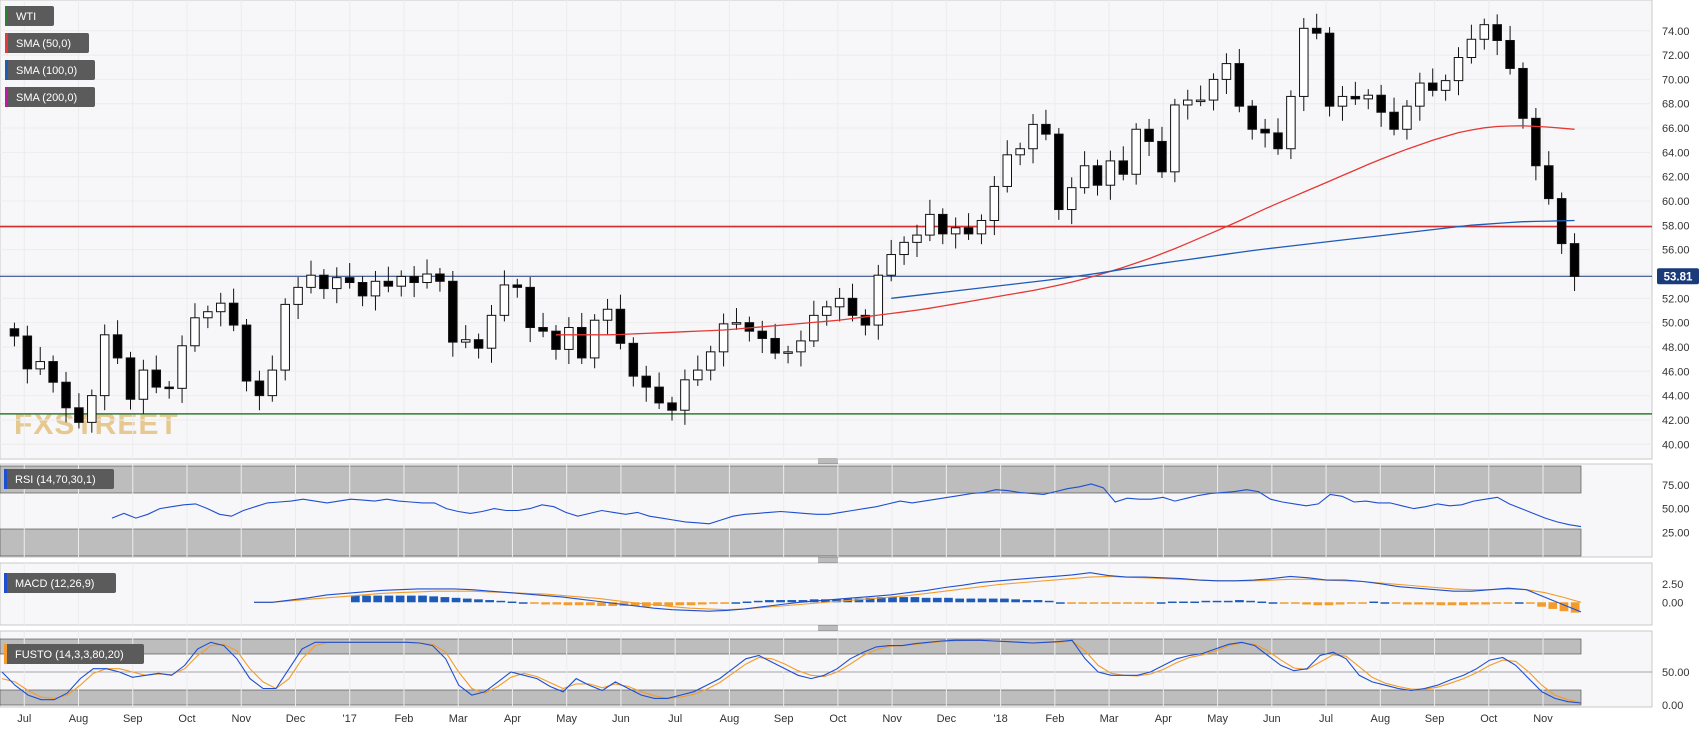  I want to click on x-tick-label: Oct, so click(186, 719).